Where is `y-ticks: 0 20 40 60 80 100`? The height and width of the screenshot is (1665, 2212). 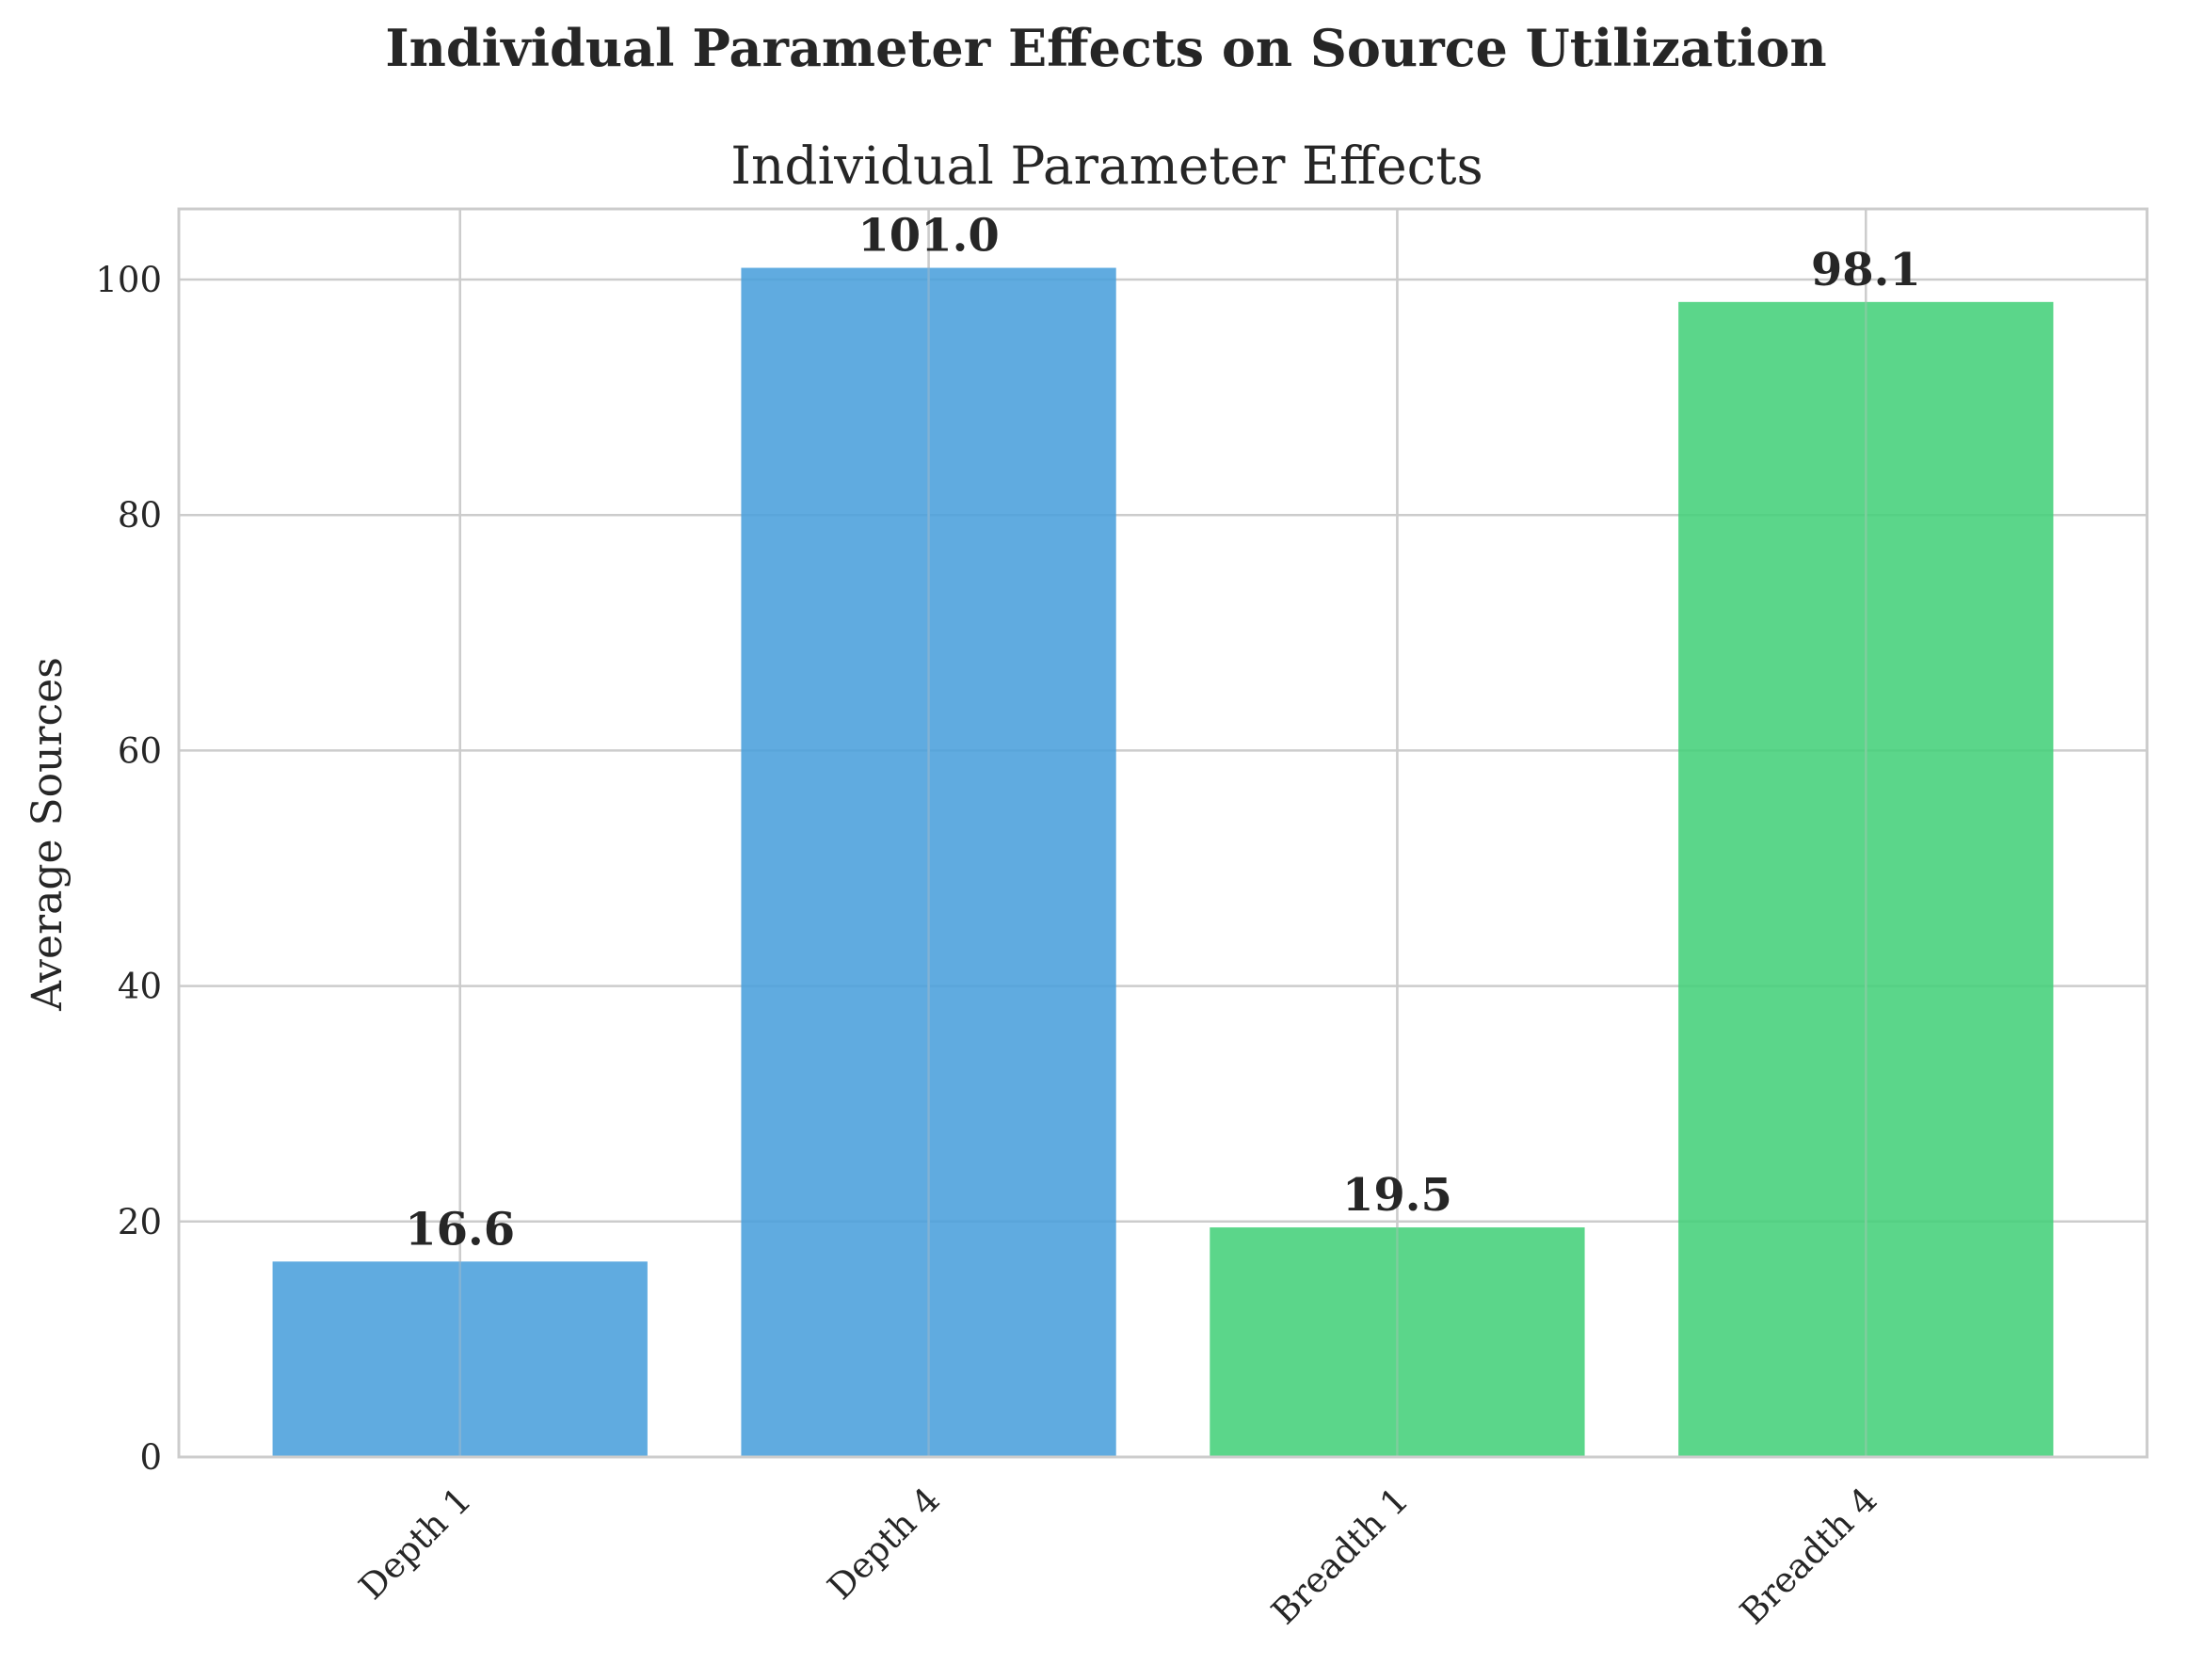
y-ticks: 0 20 40 60 80 100 is located at coordinates (128, 869).